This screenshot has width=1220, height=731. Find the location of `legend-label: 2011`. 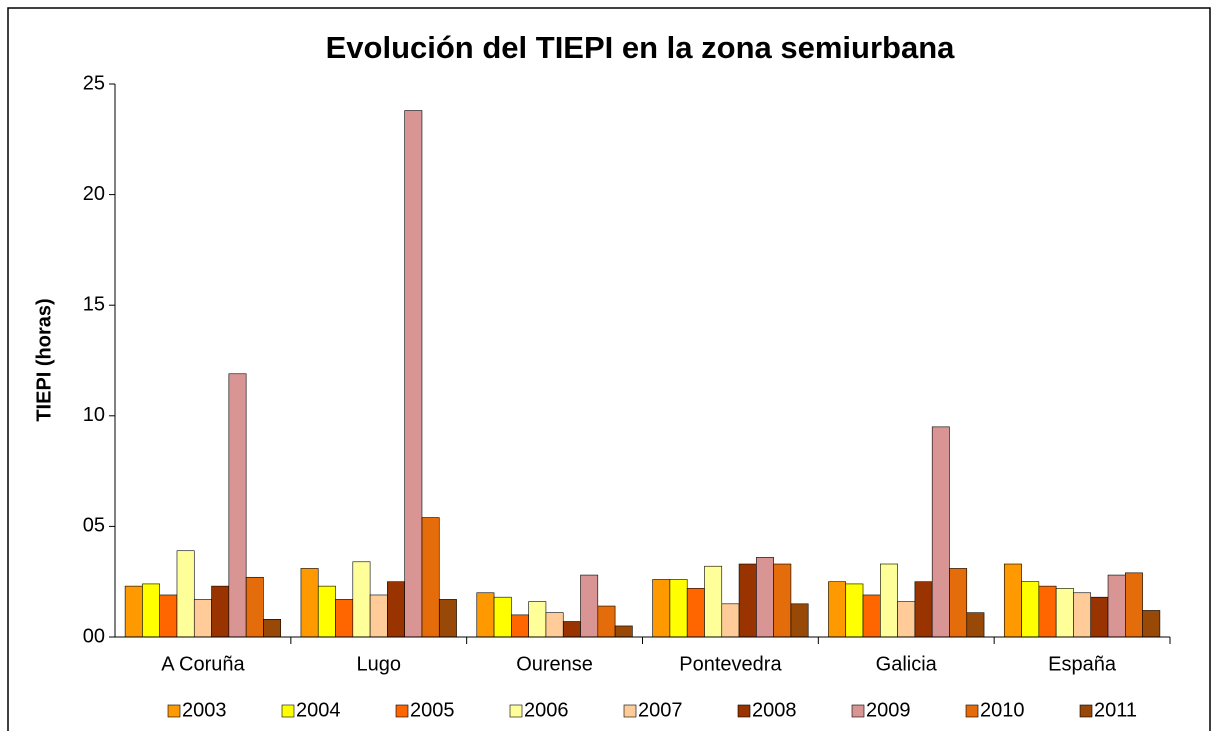

legend-label: 2011 is located at coordinates (1115, 710).